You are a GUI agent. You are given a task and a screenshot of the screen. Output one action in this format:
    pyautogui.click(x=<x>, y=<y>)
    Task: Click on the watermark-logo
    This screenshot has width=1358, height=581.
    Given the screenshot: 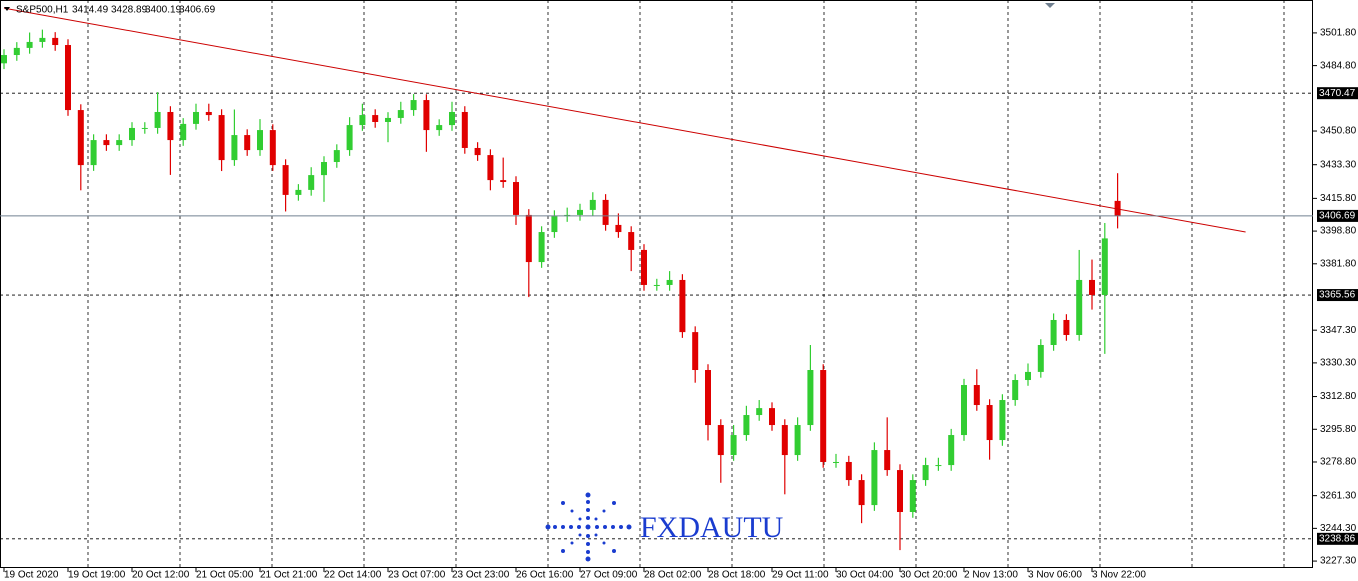 What is the action you would take?
    pyautogui.click(x=588, y=527)
    